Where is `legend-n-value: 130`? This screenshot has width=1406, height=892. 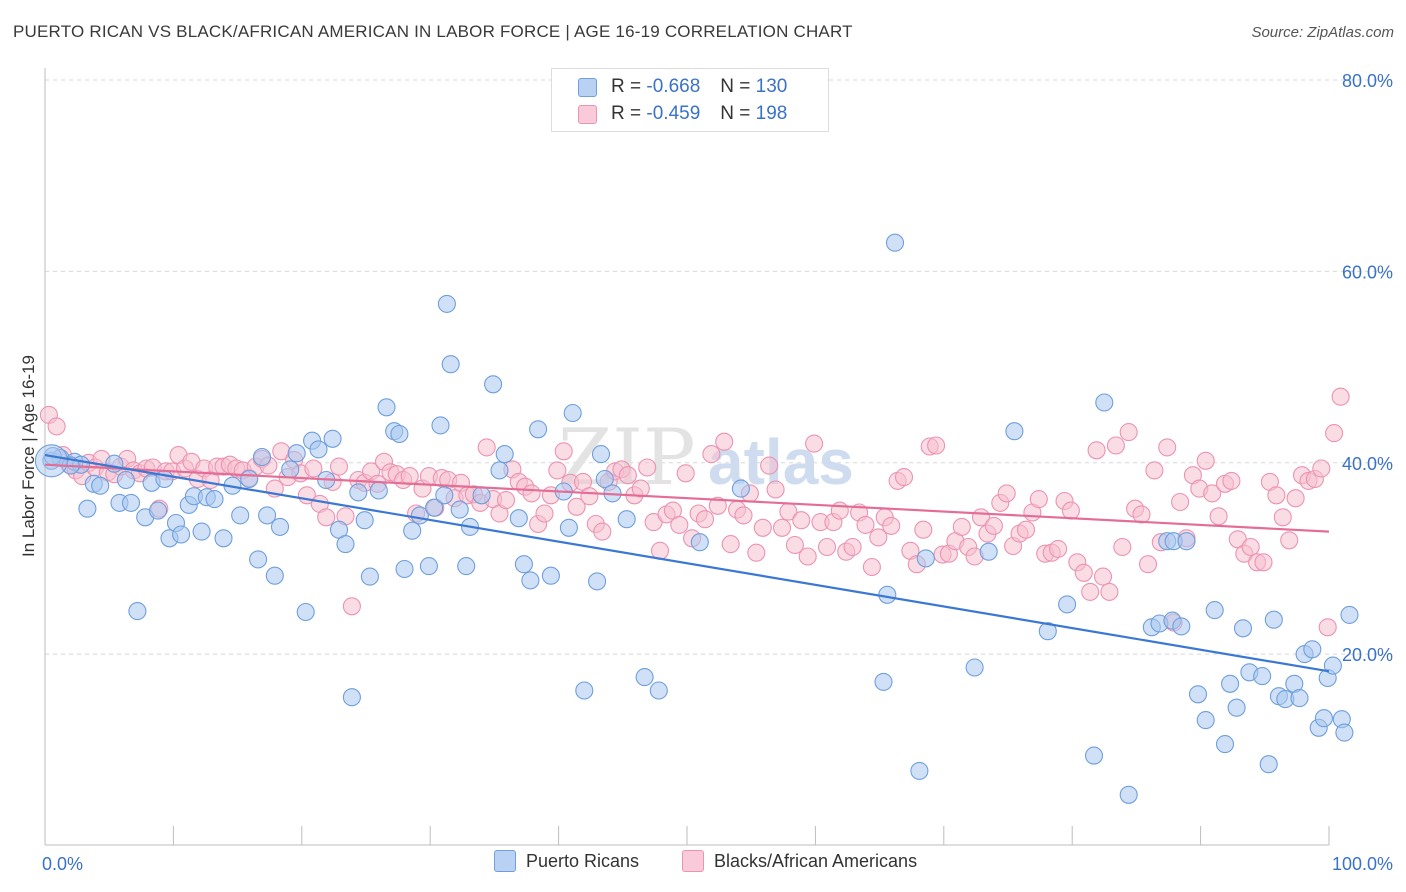
legend-n-value: 130 is located at coordinates (771, 86).